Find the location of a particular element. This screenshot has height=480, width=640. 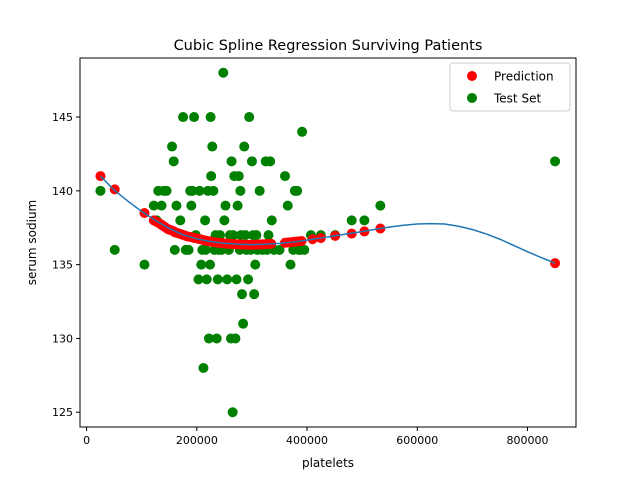

legend: Prediction Test Set is located at coordinates (510, 87).